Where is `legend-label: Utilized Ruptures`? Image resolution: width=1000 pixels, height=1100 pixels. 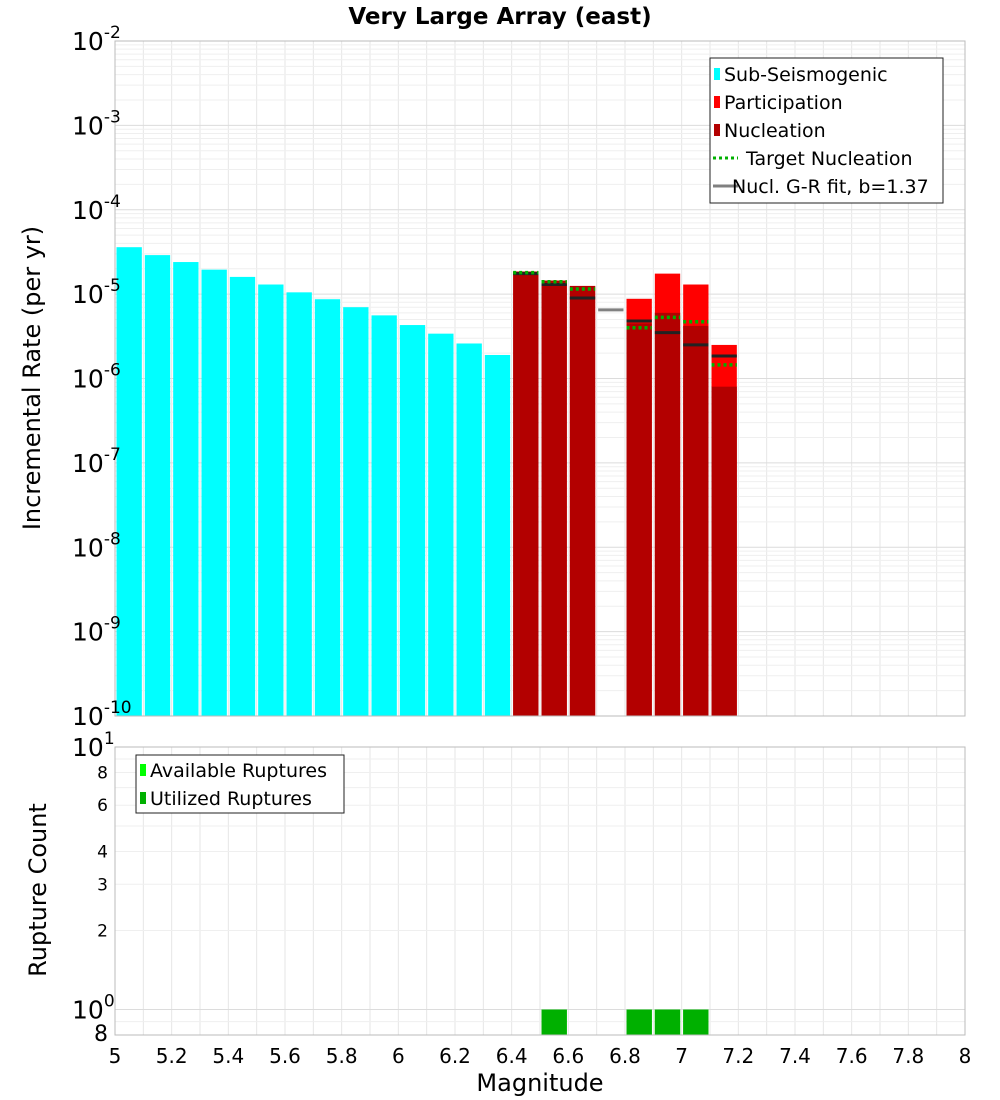
legend-label: Utilized Ruptures is located at coordinates (231, 799).